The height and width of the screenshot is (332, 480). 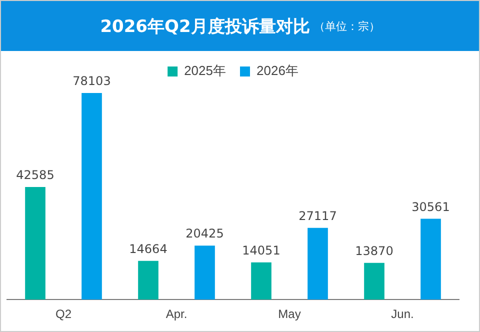 I want to click on data-label: 13870, so click(x=374, y=251).